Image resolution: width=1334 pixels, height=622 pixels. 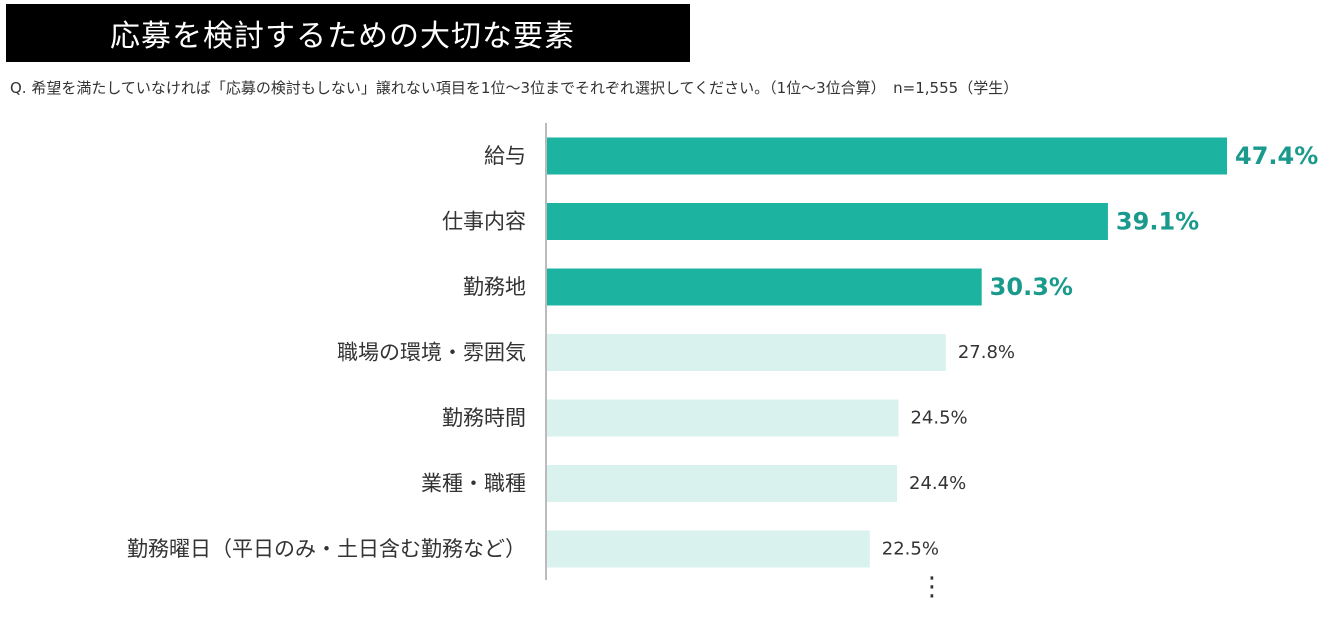 I want to click on more-items-indicator: ⋮, so click(x=932, y=587).